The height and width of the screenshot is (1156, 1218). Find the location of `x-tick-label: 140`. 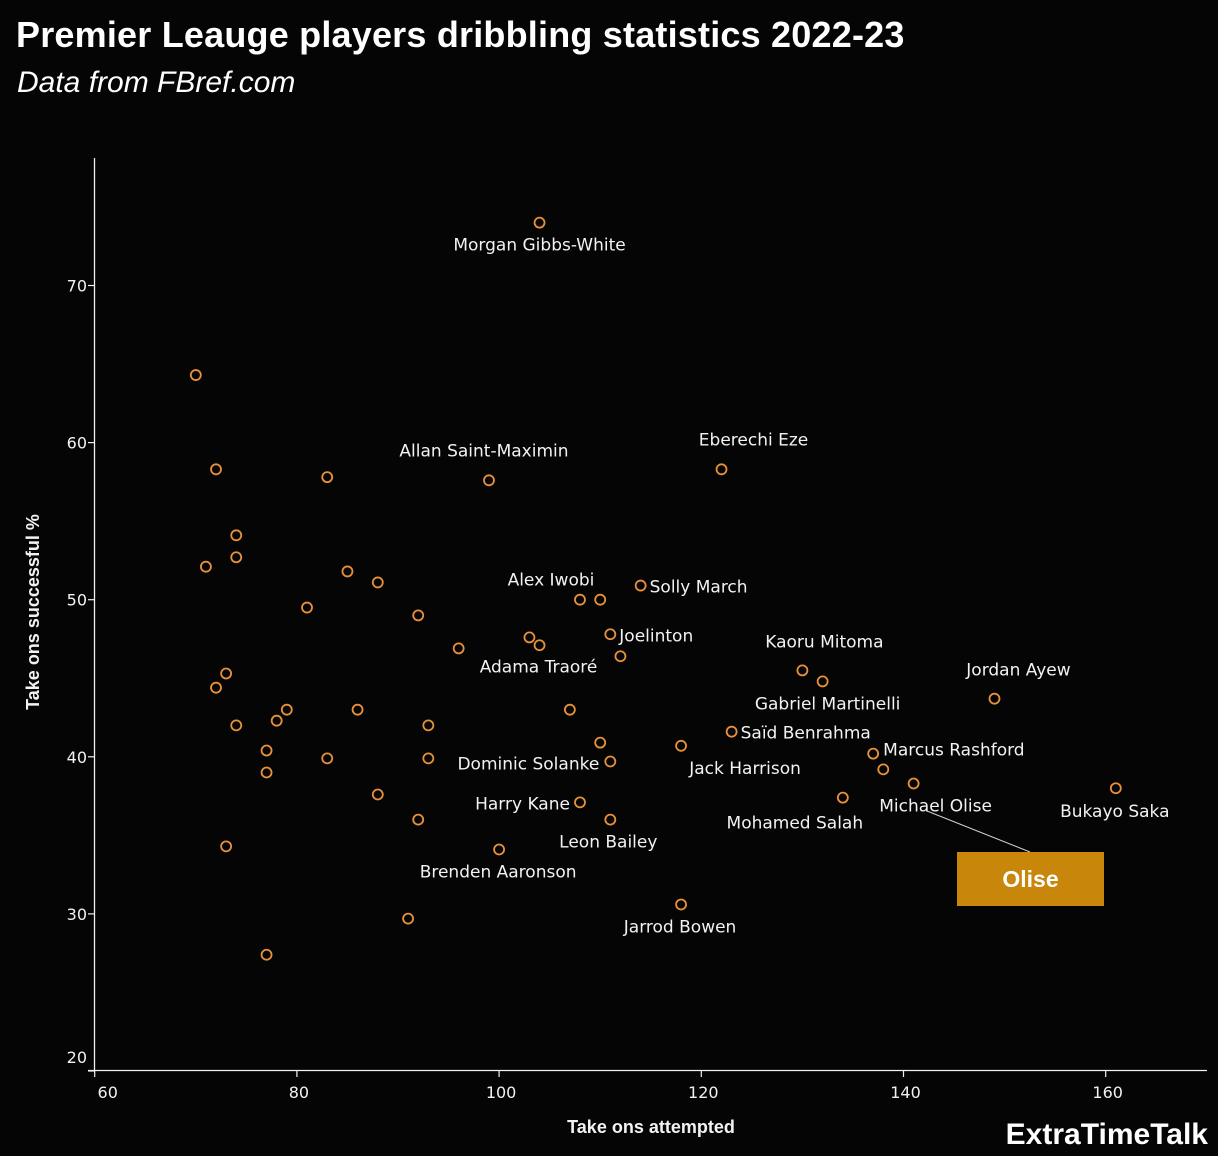

x-tick-label: 140 is located at coordinates (905, 1092).